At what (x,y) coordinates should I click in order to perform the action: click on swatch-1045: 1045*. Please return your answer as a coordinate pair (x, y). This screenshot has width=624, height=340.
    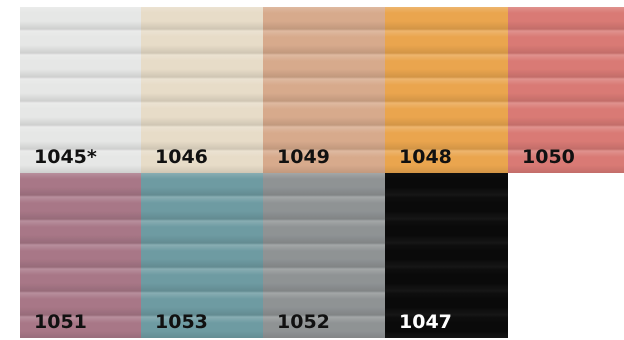
    Looking at the image, I should click on (80, 90).